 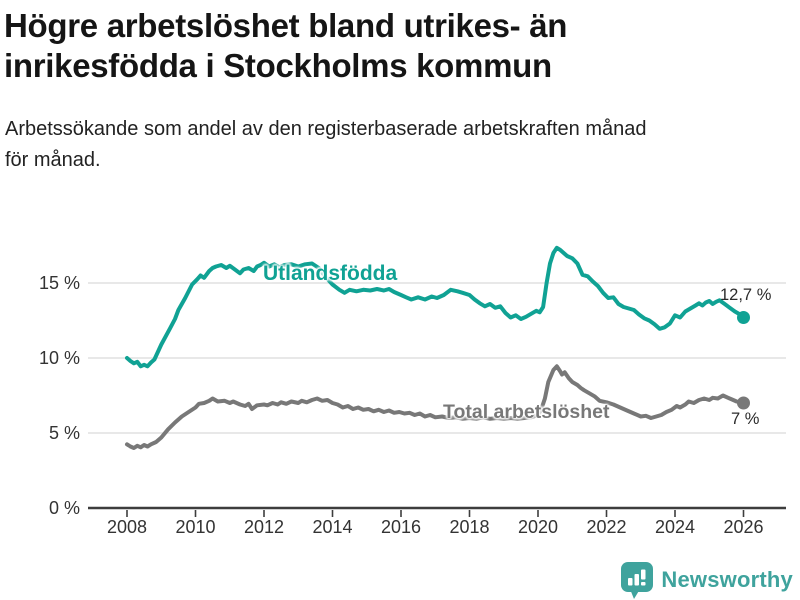 What do you see at coordinates (127, 527) in the screenshot?
I see `x-tick-label: 2008` at bounding box center [127, 527].